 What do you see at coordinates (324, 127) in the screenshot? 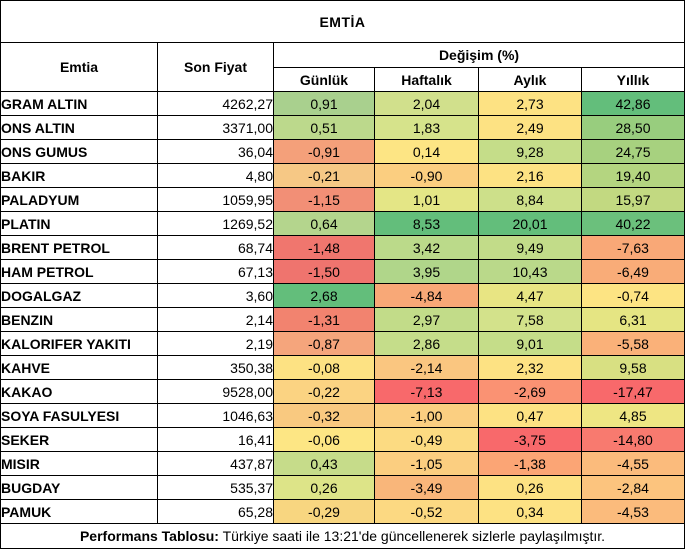
I see `daily-change: 0,51` at bounding box center [324, 127].